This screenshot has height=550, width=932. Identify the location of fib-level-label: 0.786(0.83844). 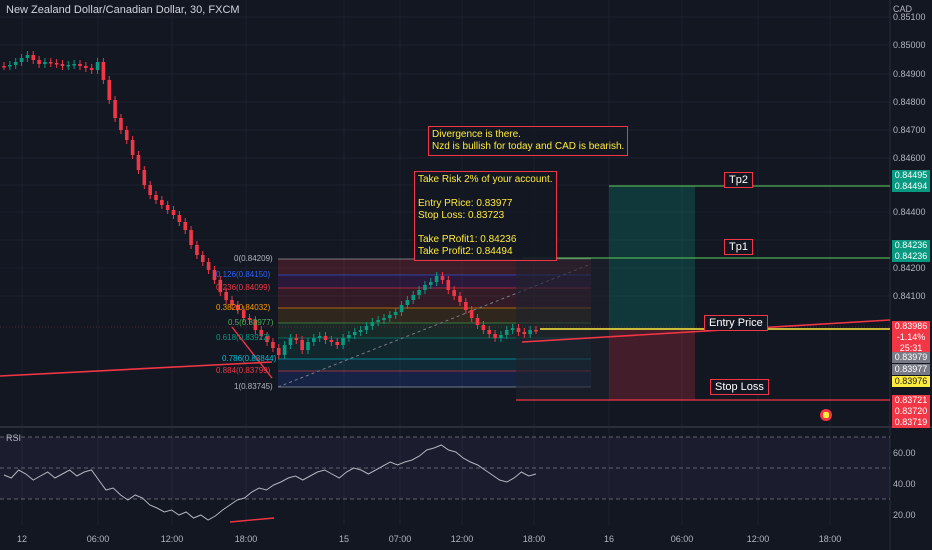
(249, 358).